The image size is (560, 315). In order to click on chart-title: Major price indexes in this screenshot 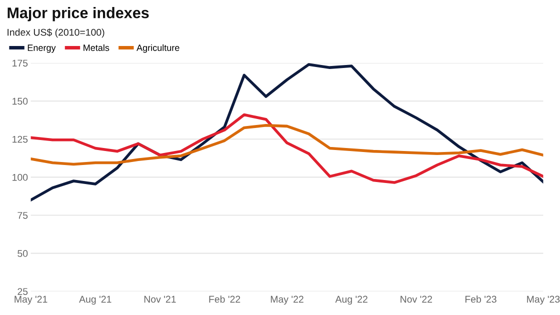, I will do `click(78, 14)`.